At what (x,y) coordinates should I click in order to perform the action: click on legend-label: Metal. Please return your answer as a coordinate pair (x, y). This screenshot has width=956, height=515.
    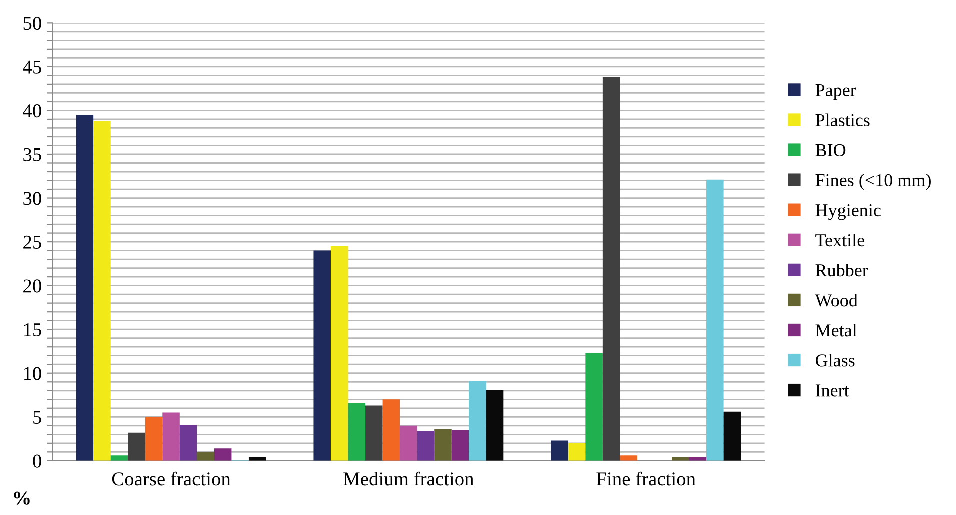
    Looking at the image, I should click on (837, 330).